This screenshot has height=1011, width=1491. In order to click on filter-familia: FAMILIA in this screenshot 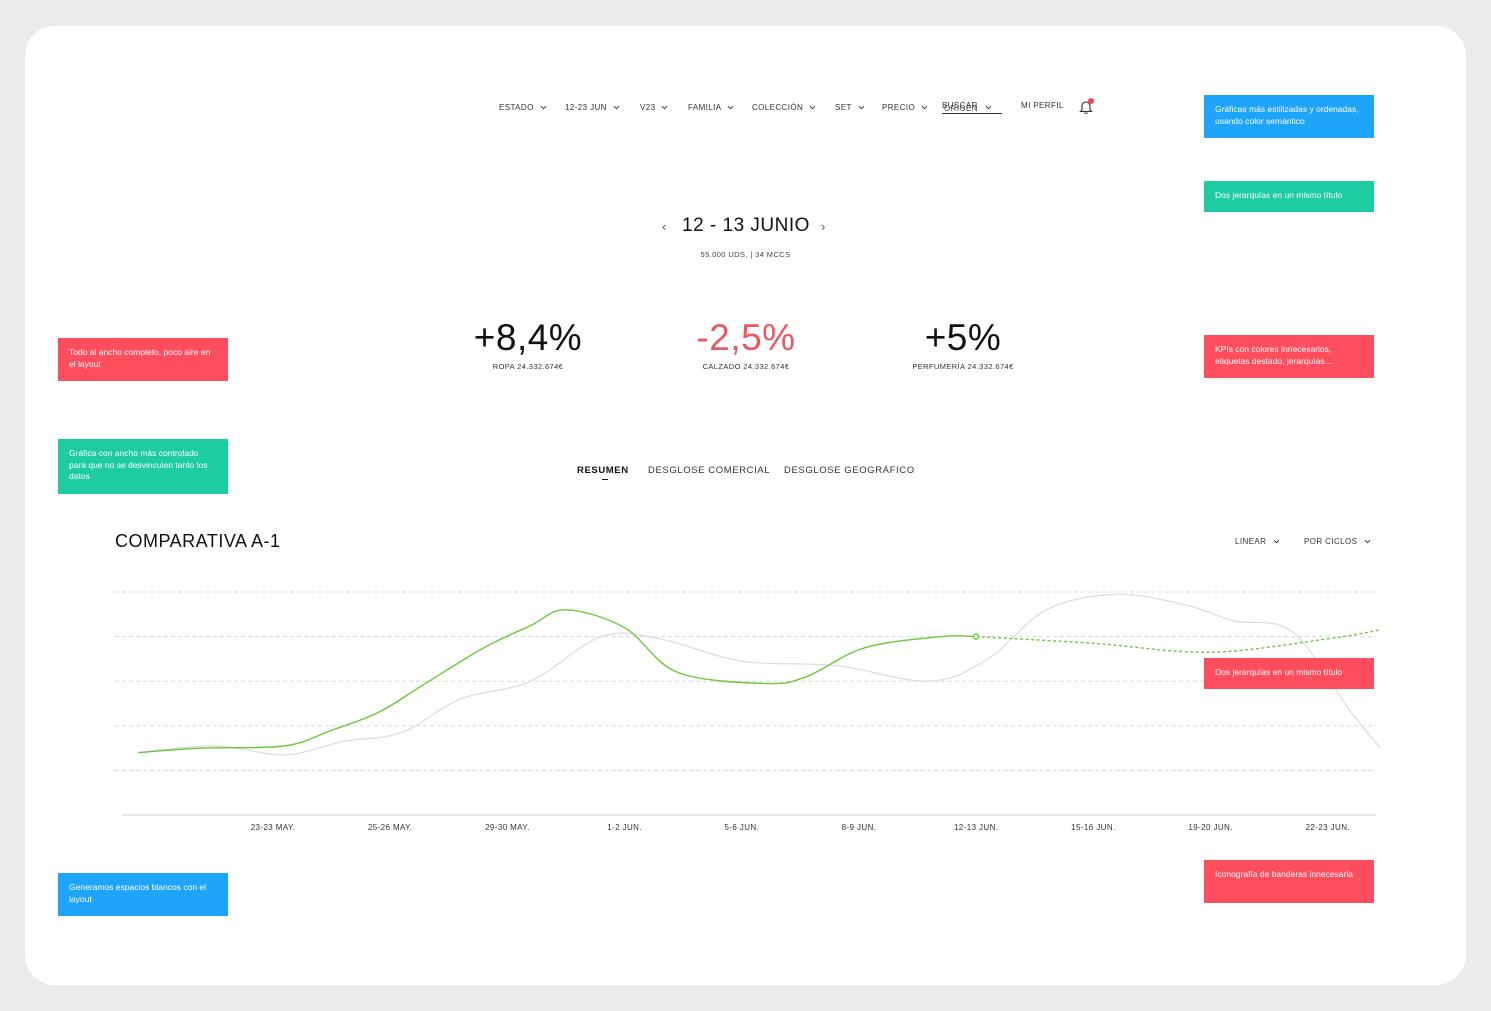, I will do `click(711, 107)`.